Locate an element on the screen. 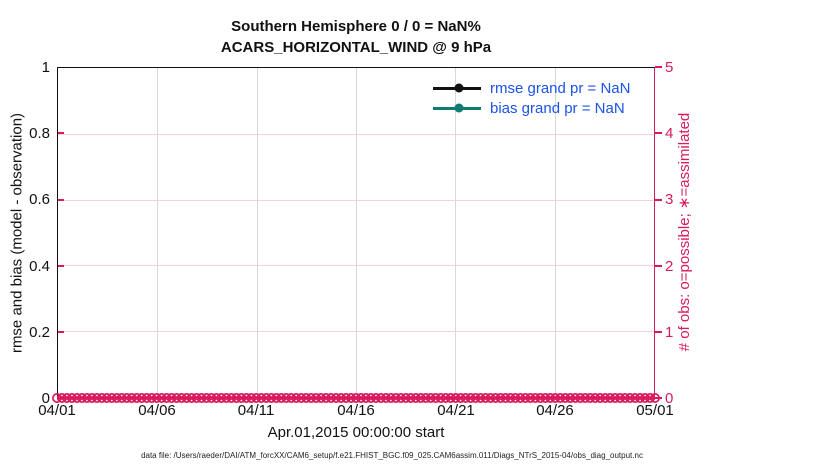 The image size is (830, 470). x-tick-label: 04/11 is located at coordinates (256, 410).